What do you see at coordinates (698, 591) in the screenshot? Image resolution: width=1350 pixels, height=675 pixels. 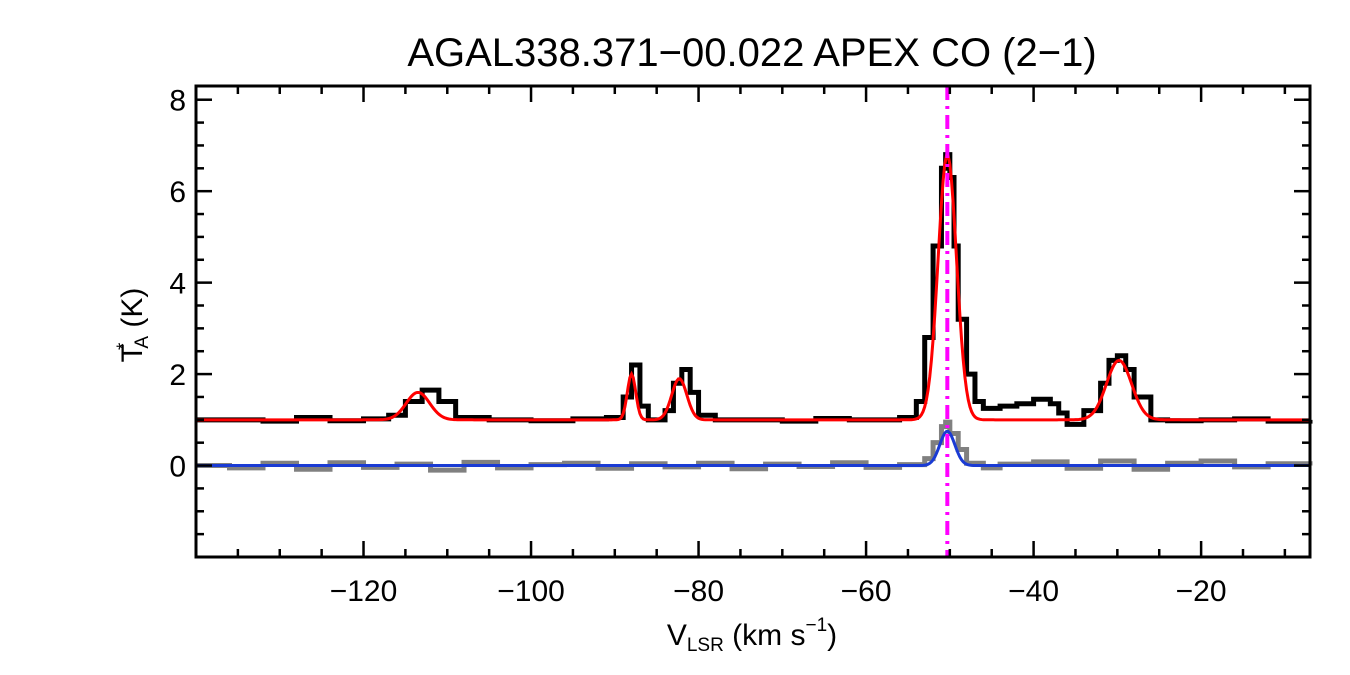 I see `x-tick-label: −80` at bounding box center [698, 591].